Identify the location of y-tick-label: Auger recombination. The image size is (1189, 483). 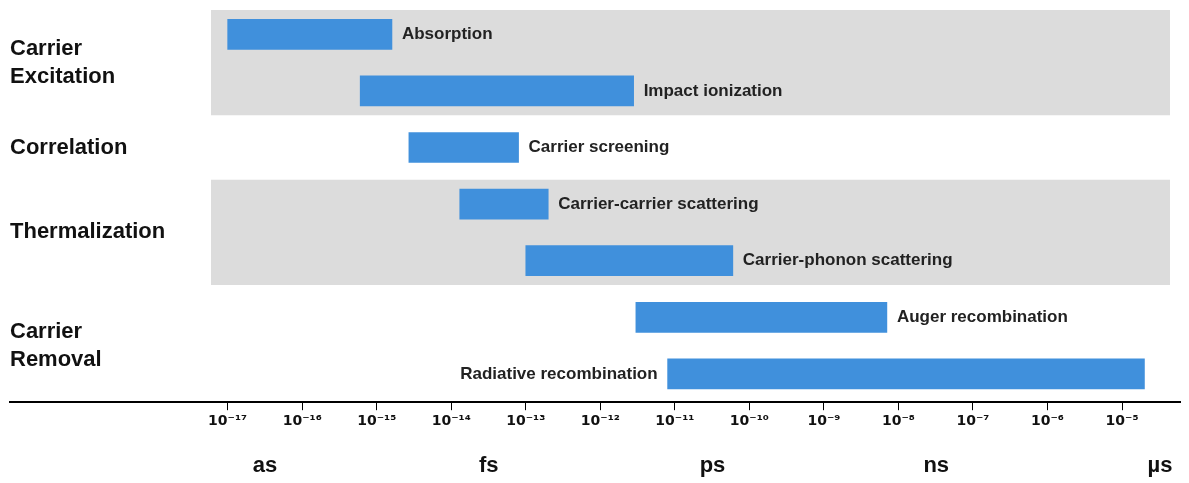
(982, 316).